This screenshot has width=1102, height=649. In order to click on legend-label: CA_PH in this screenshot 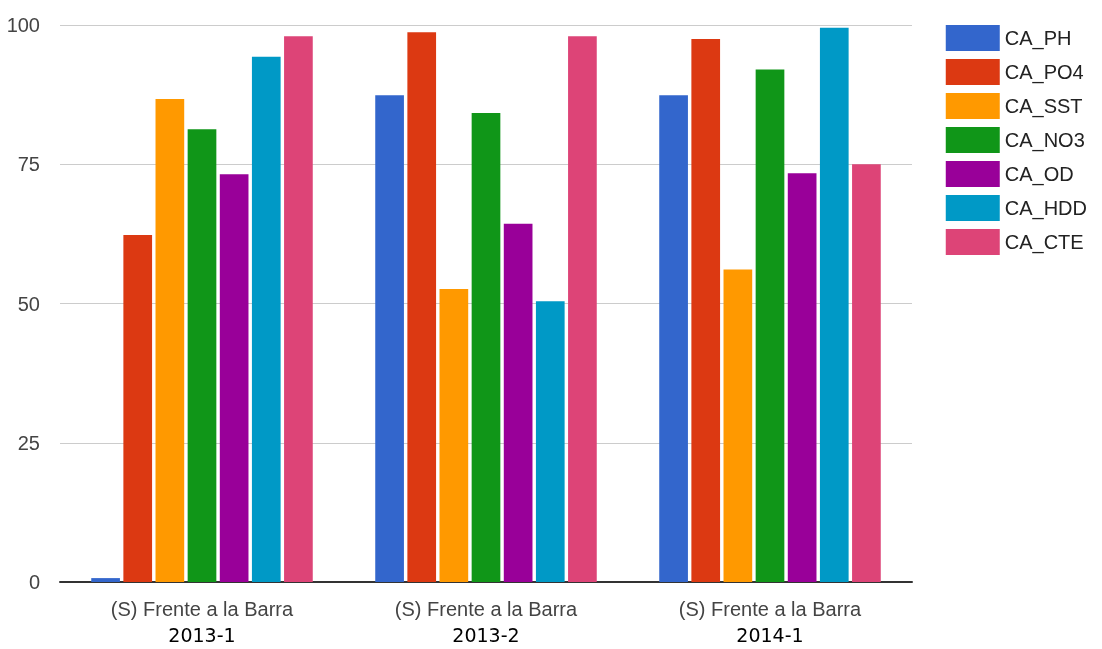, I will do `click(1038, 38)`.